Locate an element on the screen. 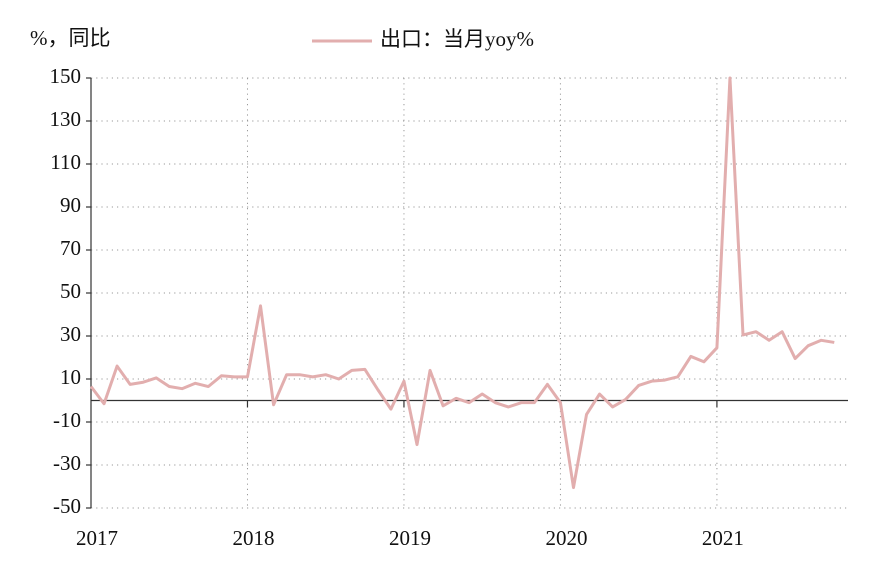  x-tick-label: 2017 is located at coordinates (97, 538).